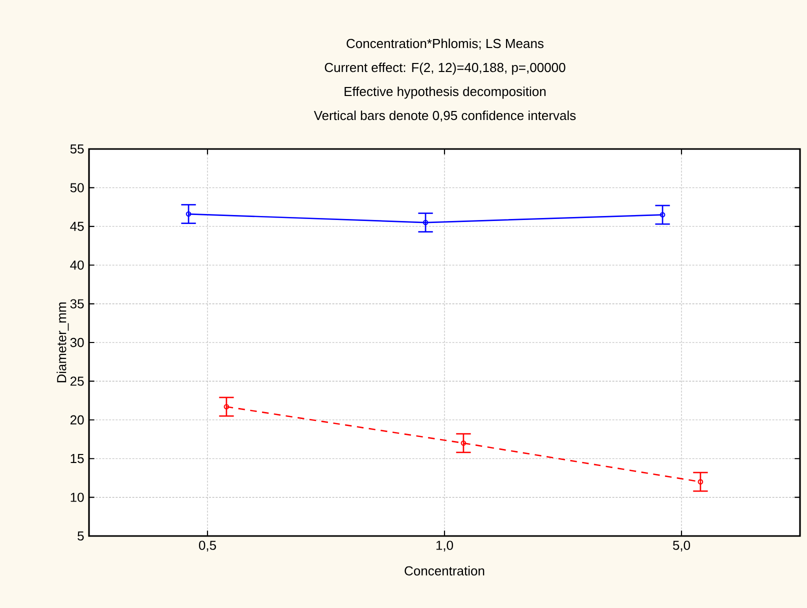 This screenshot has height=608, width=807. I want to click on y-tick-label: 45, so click(77, 226).